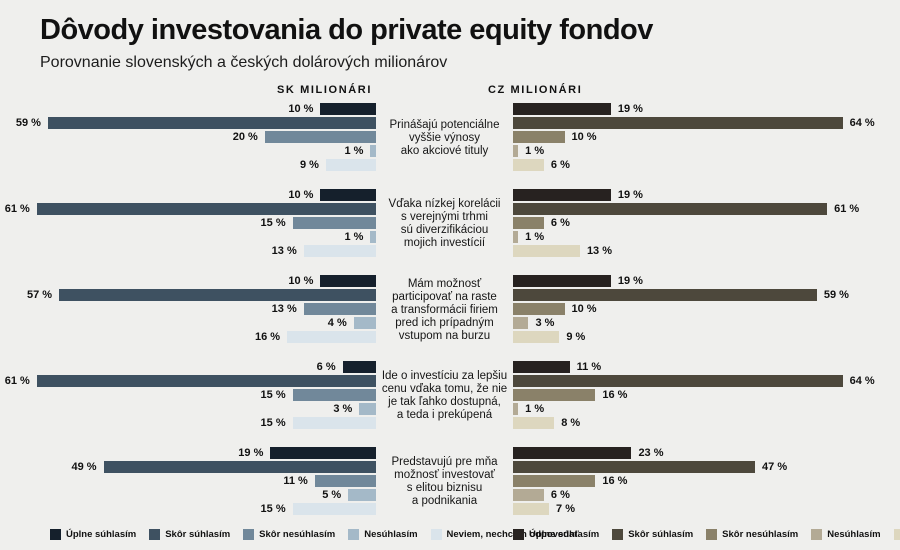 The width and height of the screenshot is (900, 550). What do you see at coordinates (188, 409) in the screenshot?
I see `sk-bar-row: 3 %` at bounding box center [188, 409].